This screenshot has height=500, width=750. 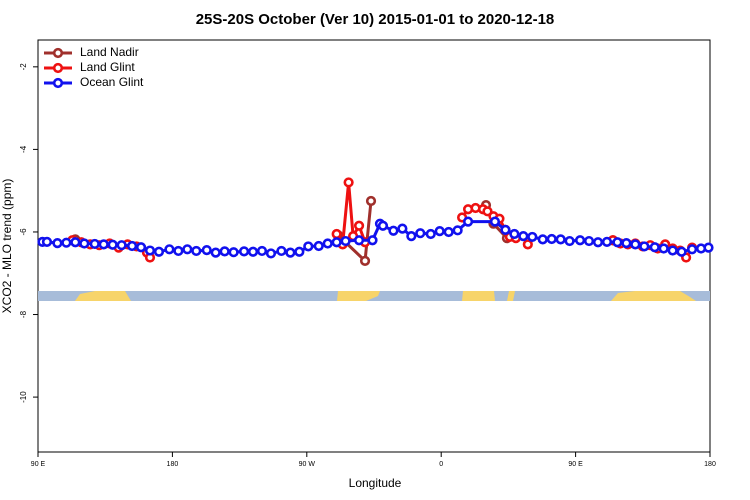 What do you see at coordinates (109, 52) in the screenshot?
I see `legend-label: Land Nadir` at bounding box center [109, 52].